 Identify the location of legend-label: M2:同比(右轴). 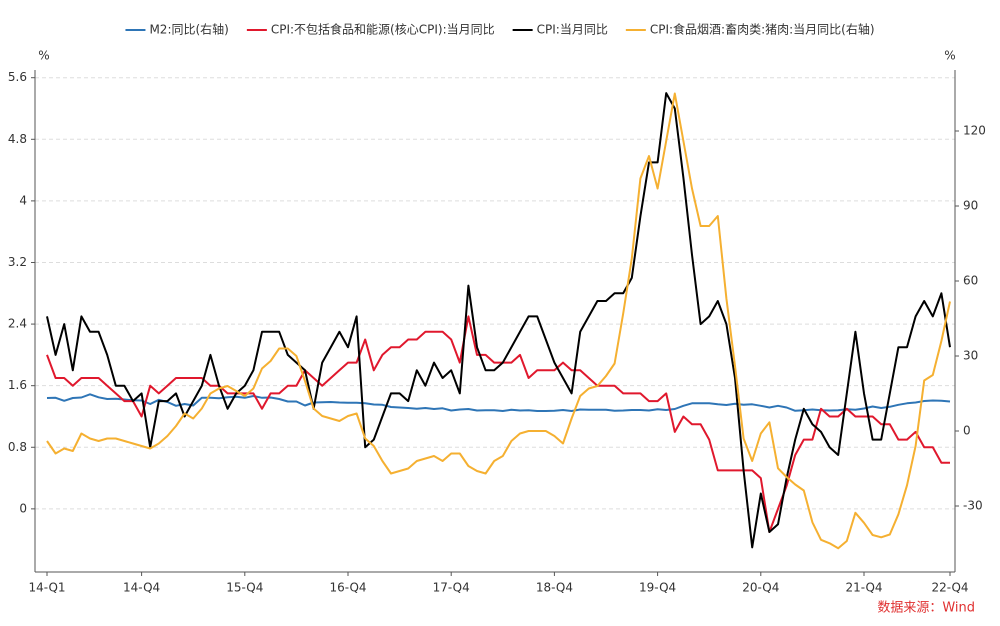
(188, 29).